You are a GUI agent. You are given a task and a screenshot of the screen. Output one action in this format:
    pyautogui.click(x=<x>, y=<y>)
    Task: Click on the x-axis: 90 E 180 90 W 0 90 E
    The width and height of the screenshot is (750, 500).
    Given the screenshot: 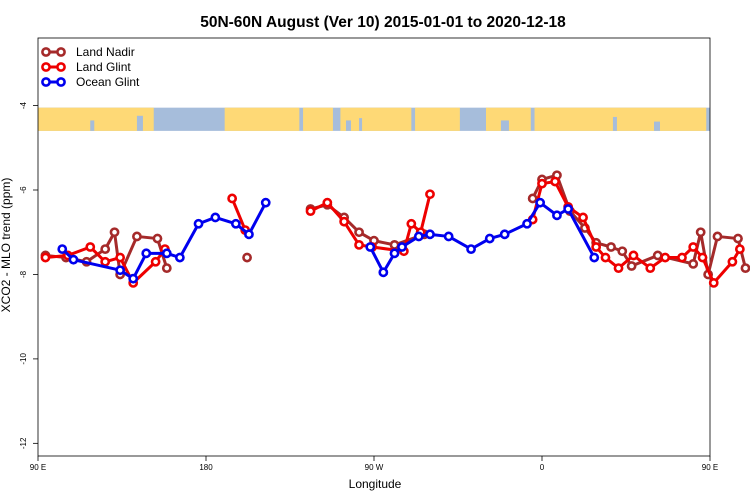 What is the action you would take?
    pyautogui.click(x=374, y=464)
    